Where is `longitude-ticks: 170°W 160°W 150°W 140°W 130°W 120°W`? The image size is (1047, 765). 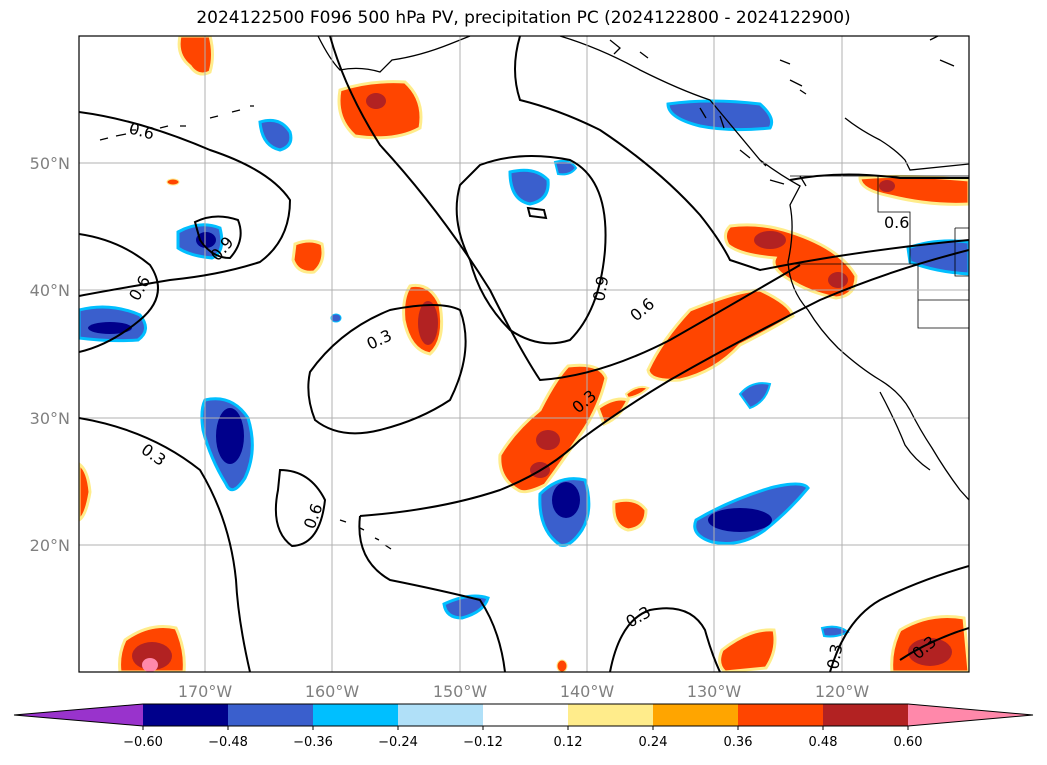 longitude-ticks: 170°W 160°W 150°W 140°W 130°W 120°W is located at coordinates (524, 691).